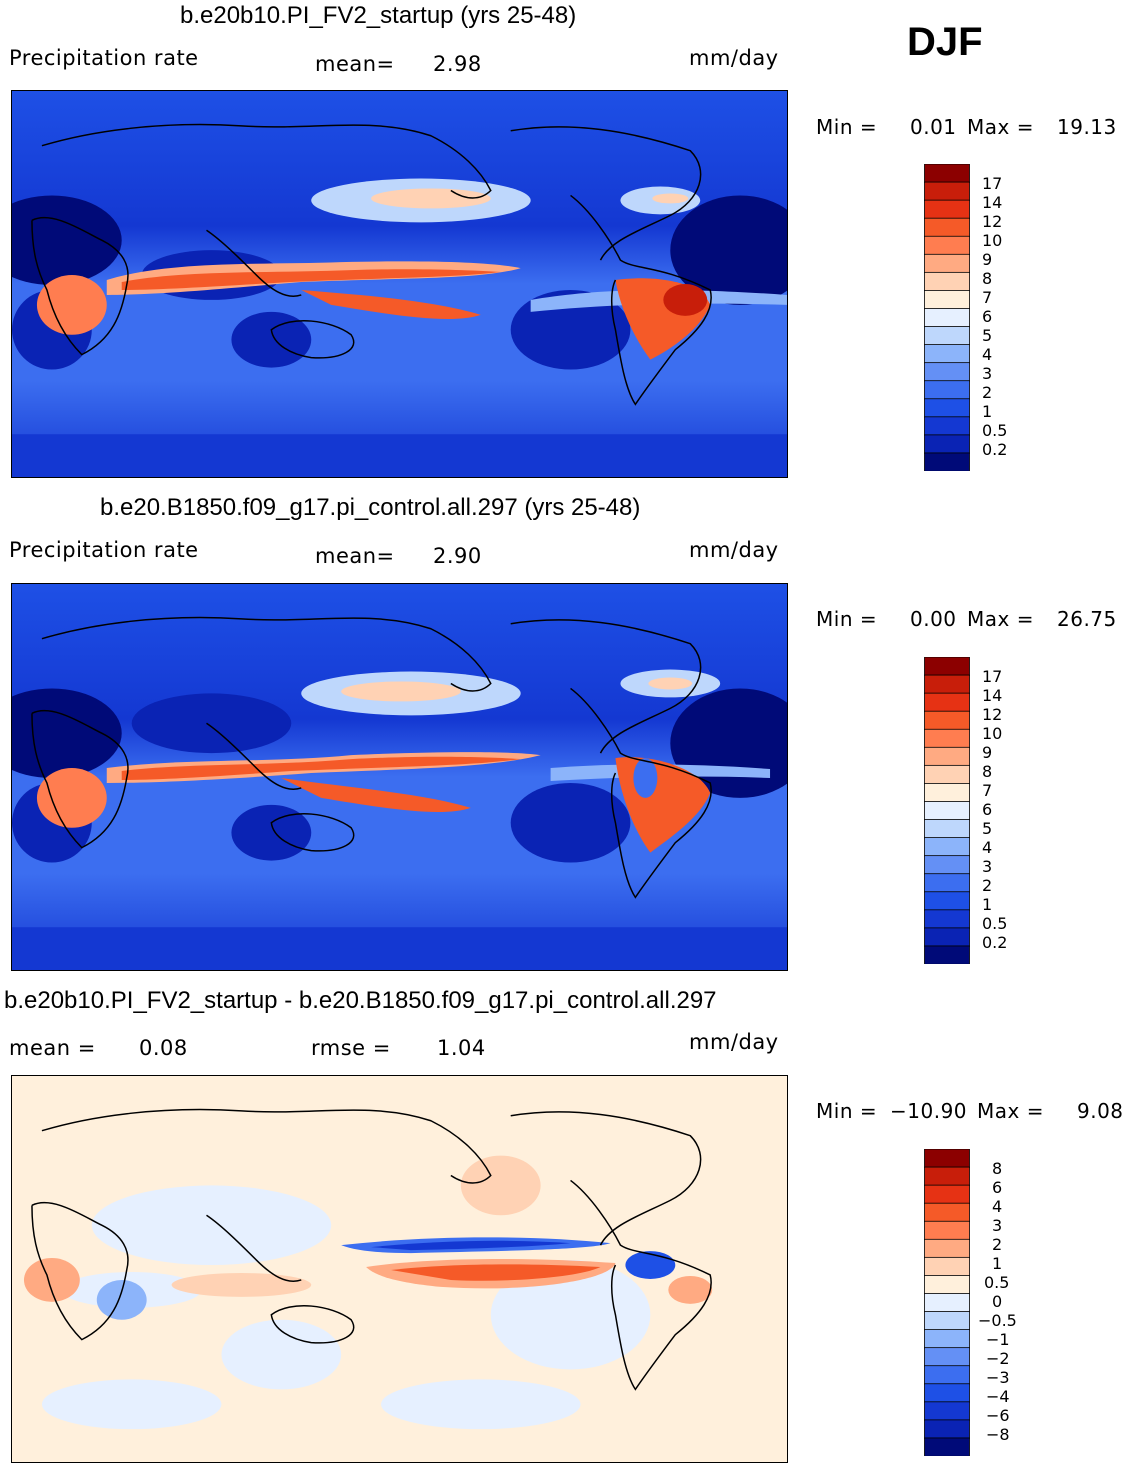 This screenshot has width=1126, height=1470. What do you see at coordinates (1100, 1111) in the screenshot?
I see `panel-3-max-value: 9.08` at bounding box center [1100, 1111].